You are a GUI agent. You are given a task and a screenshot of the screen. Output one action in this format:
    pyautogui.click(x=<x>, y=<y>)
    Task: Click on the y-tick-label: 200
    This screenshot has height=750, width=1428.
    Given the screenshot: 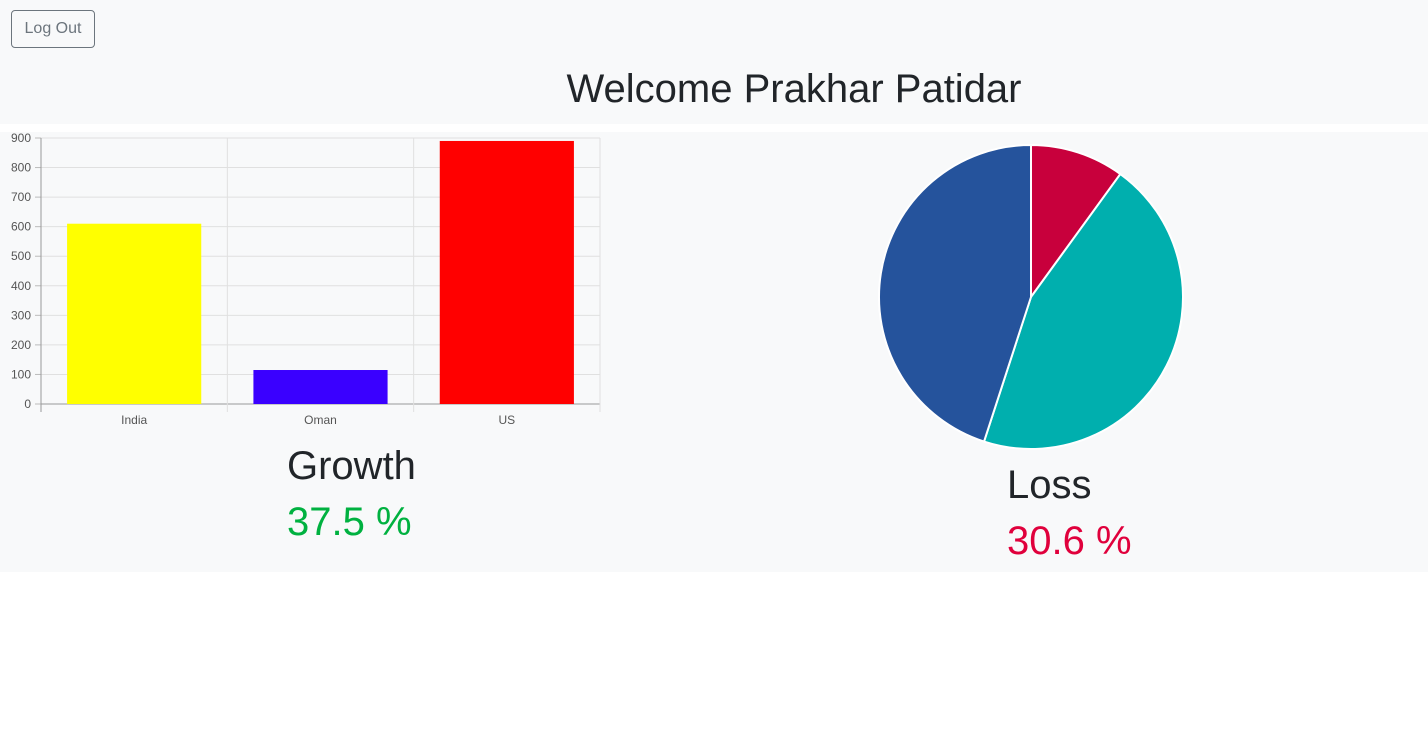 What is the action you would take?
    pyautogui.click(x=21, y=345)
    